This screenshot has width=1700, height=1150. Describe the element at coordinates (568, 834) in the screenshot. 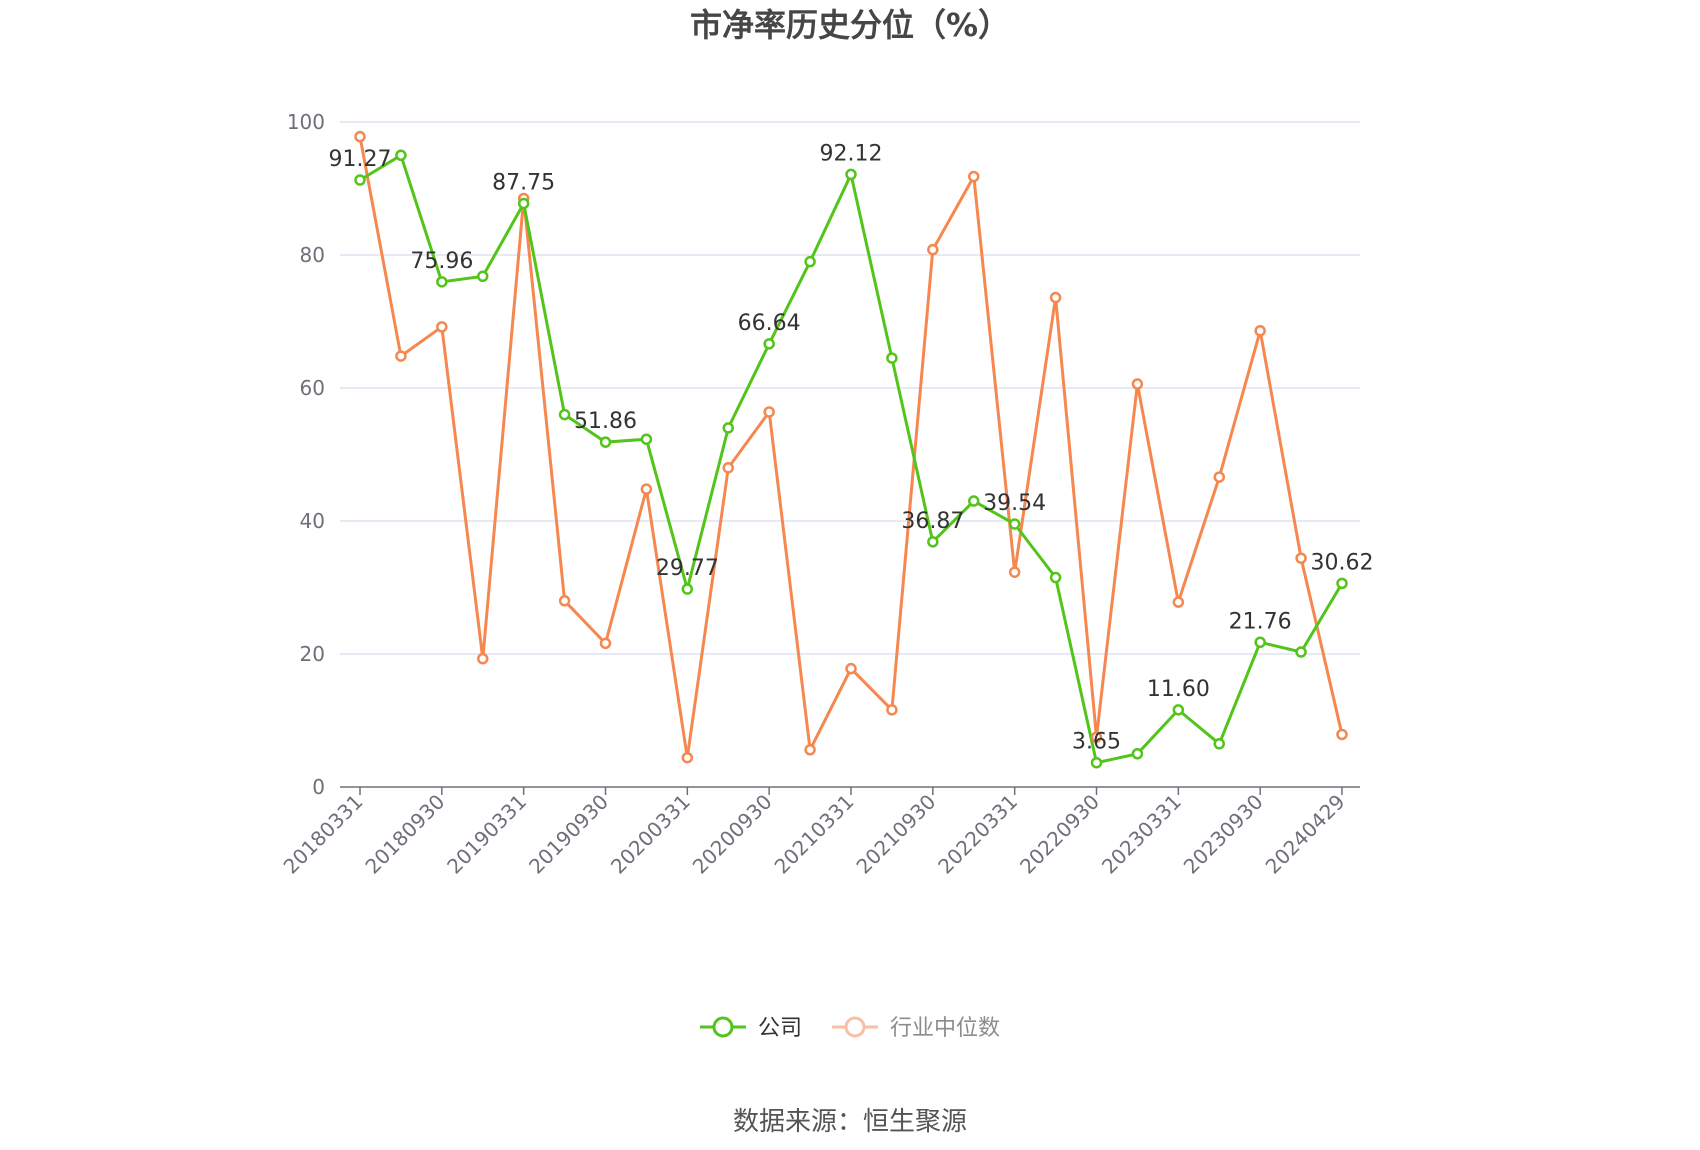

I see `x-tick-label: 20190930` at that location.